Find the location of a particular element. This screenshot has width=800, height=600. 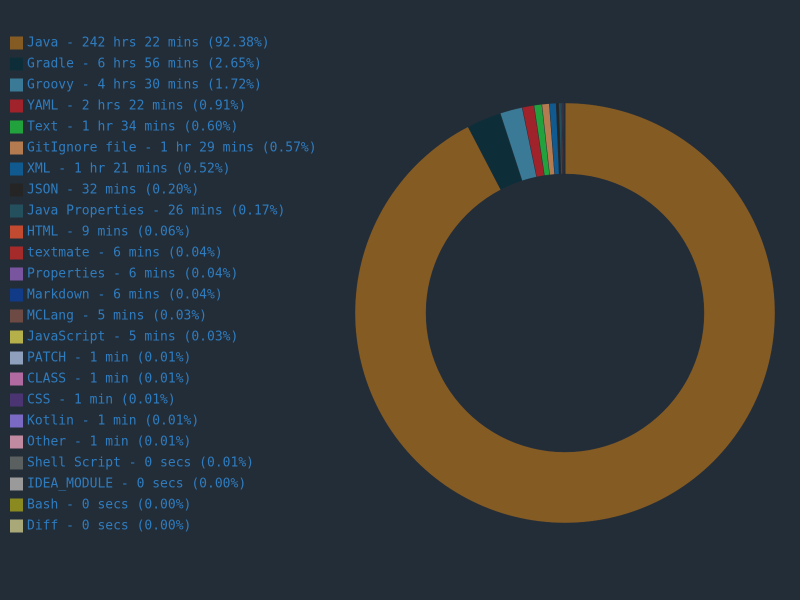

legend-label: Markdown - 6 mins (0.04%) is located at coordinates (125, 295).